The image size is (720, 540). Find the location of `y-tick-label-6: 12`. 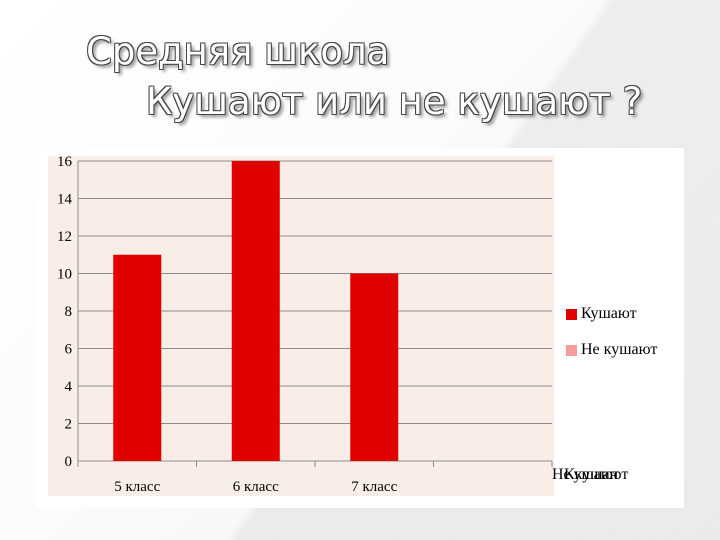

y-tick-label-6: 12 is located at coordinates (64, 237).